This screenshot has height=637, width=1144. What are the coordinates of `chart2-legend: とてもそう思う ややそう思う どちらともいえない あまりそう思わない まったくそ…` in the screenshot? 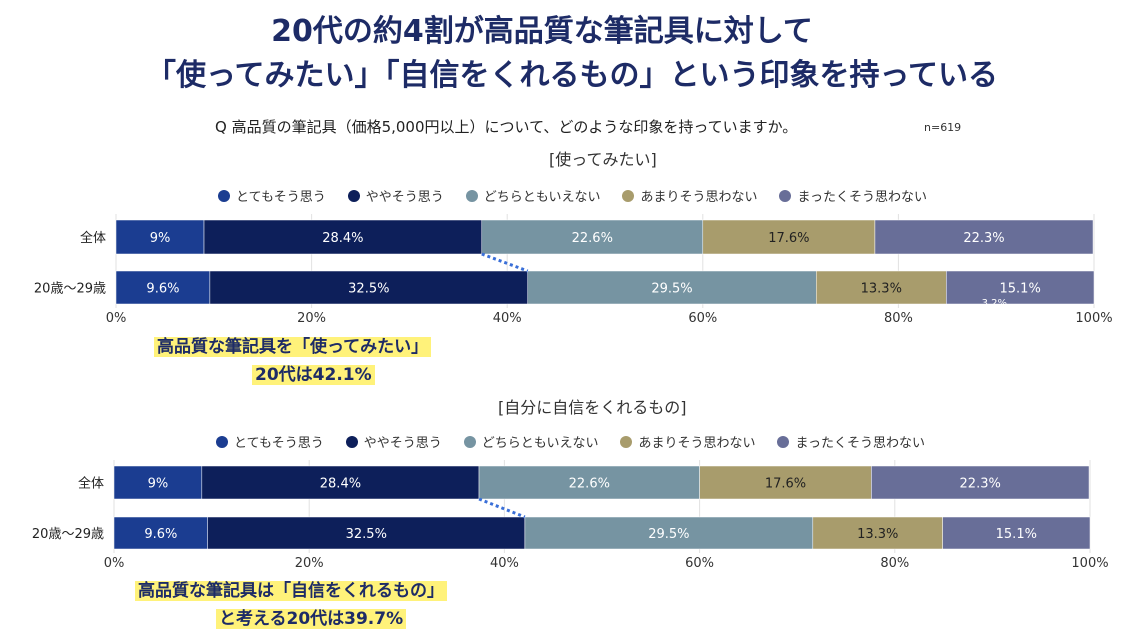 It's located at (581, 441).